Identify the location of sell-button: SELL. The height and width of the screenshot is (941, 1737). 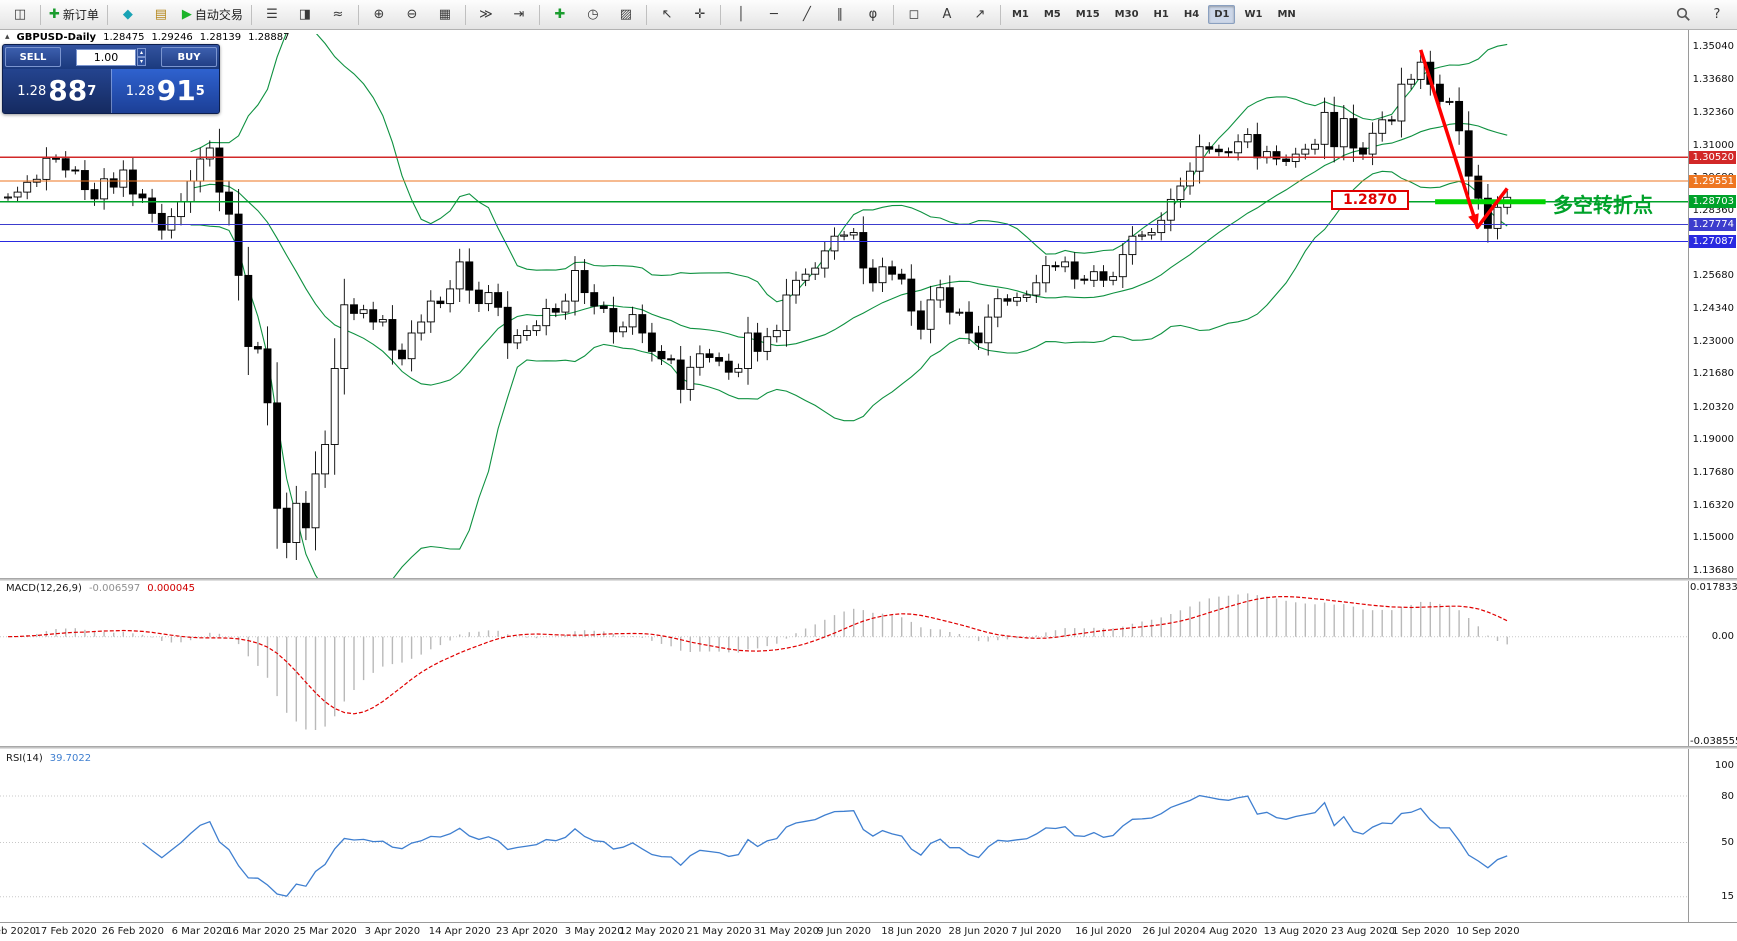
(33, 57).